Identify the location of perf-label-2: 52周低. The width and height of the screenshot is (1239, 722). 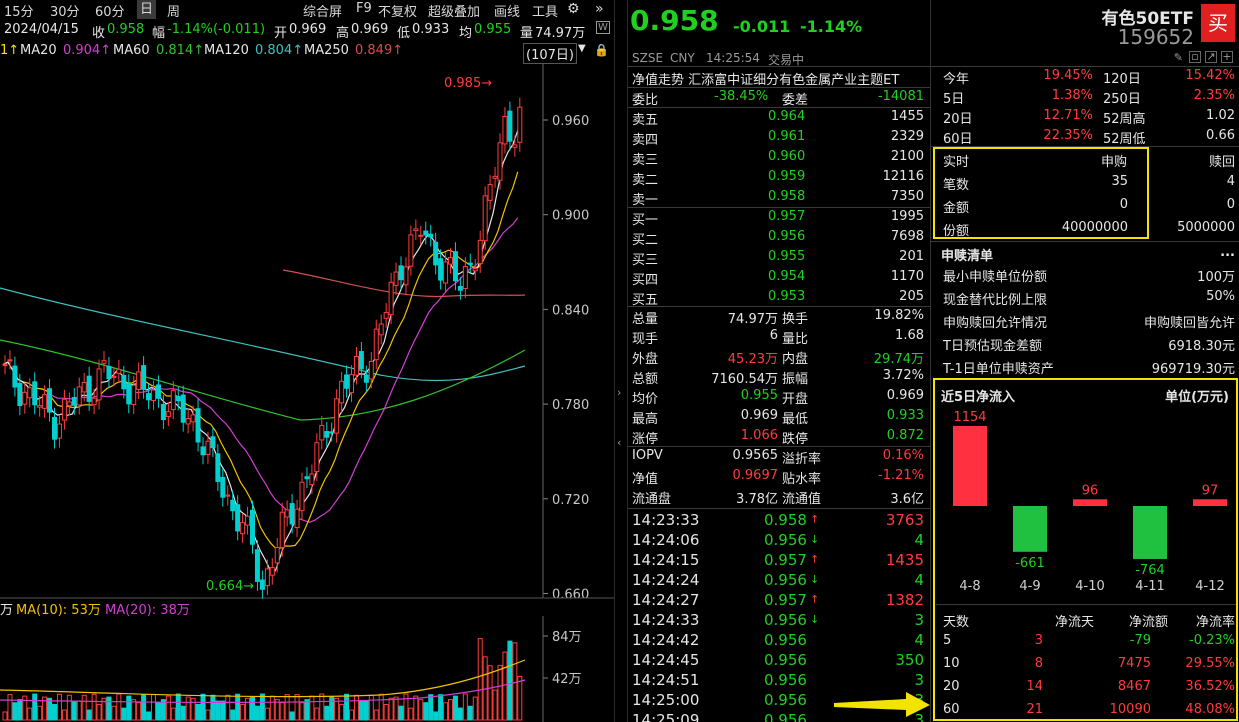
(1124, 139).